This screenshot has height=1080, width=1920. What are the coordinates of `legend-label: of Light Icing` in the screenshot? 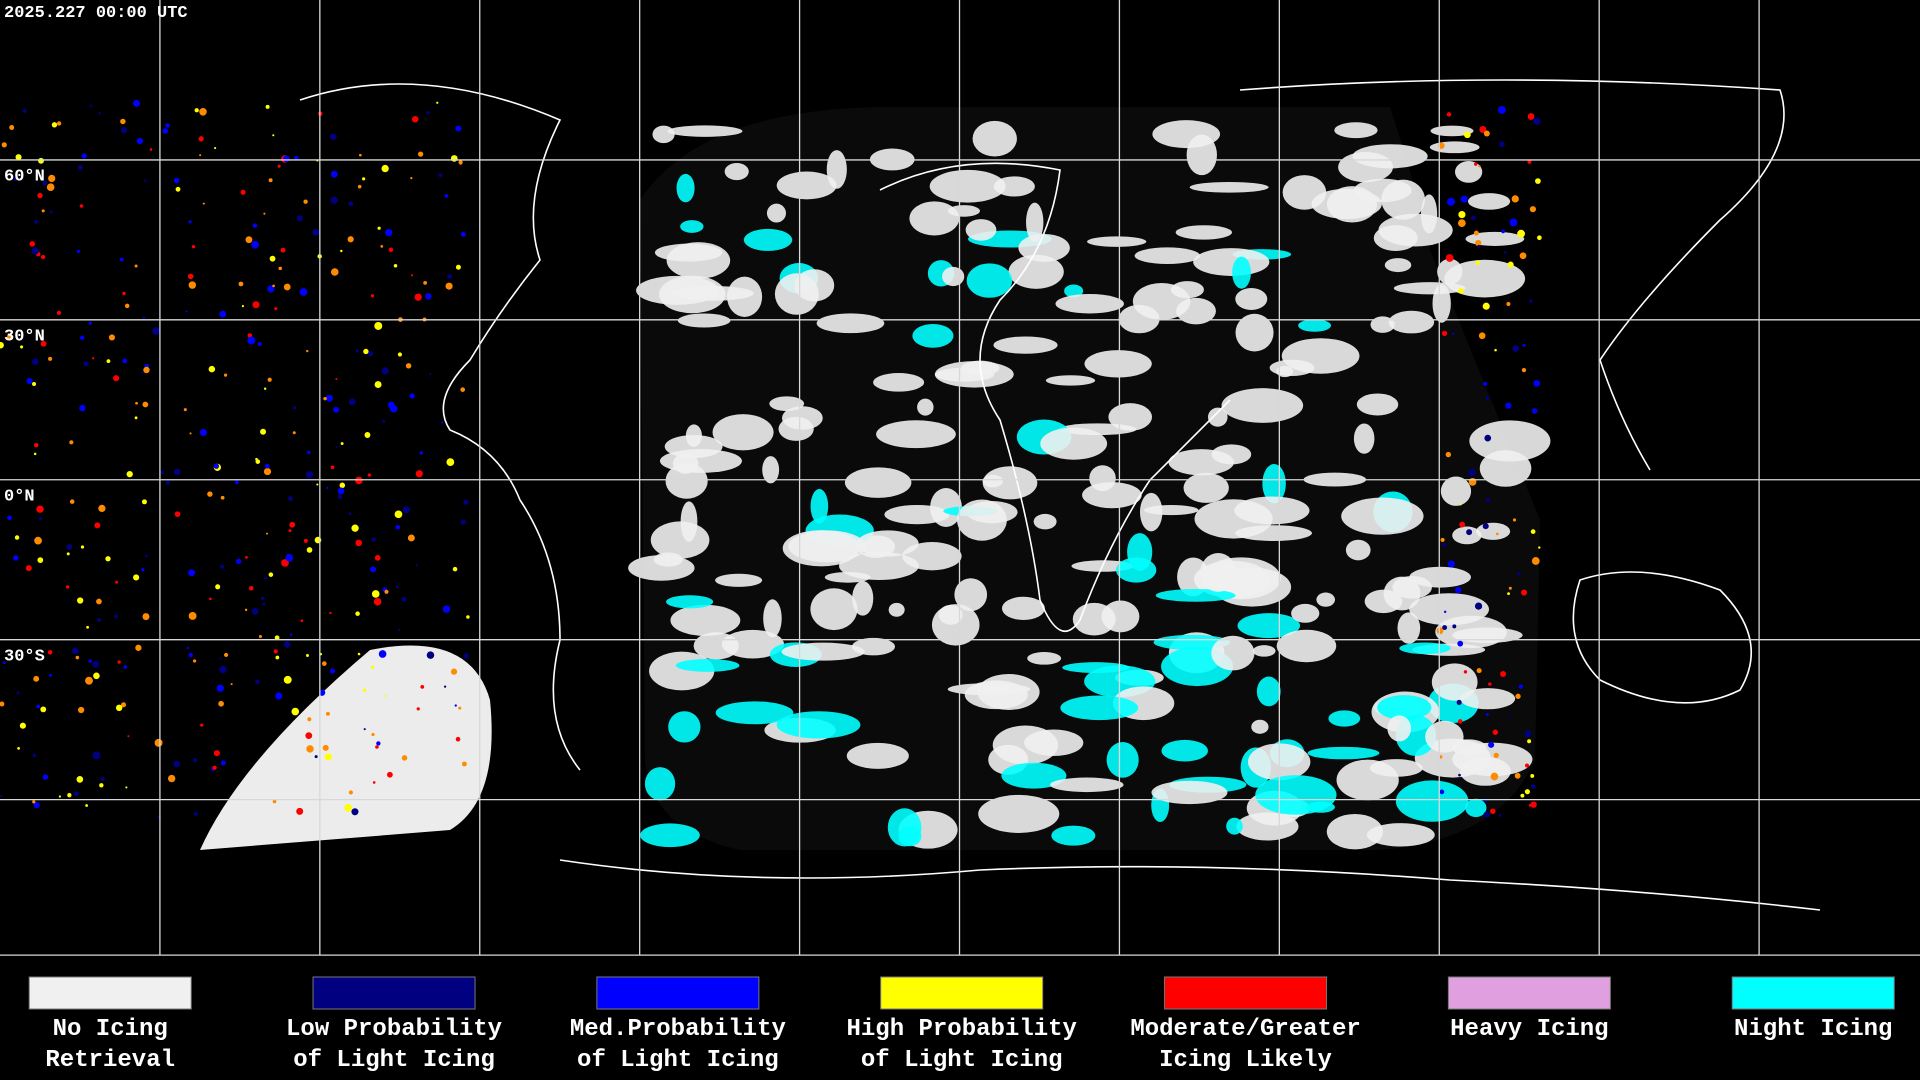 It's located at (962, 1060).